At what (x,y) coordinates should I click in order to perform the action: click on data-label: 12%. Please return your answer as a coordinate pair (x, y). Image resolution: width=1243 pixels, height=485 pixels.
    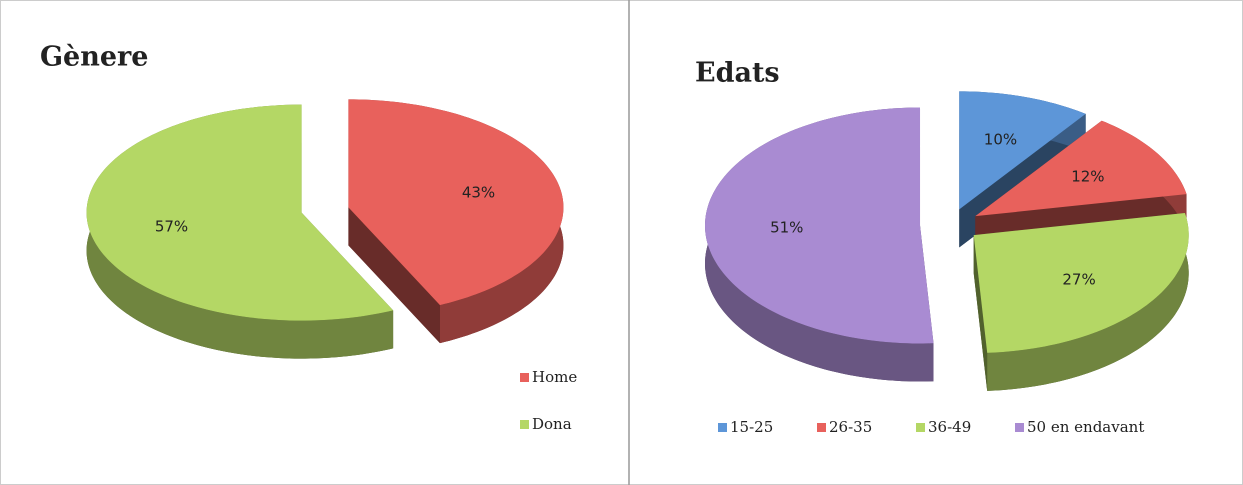
    Looking at the image, I should click on (1087, 176).